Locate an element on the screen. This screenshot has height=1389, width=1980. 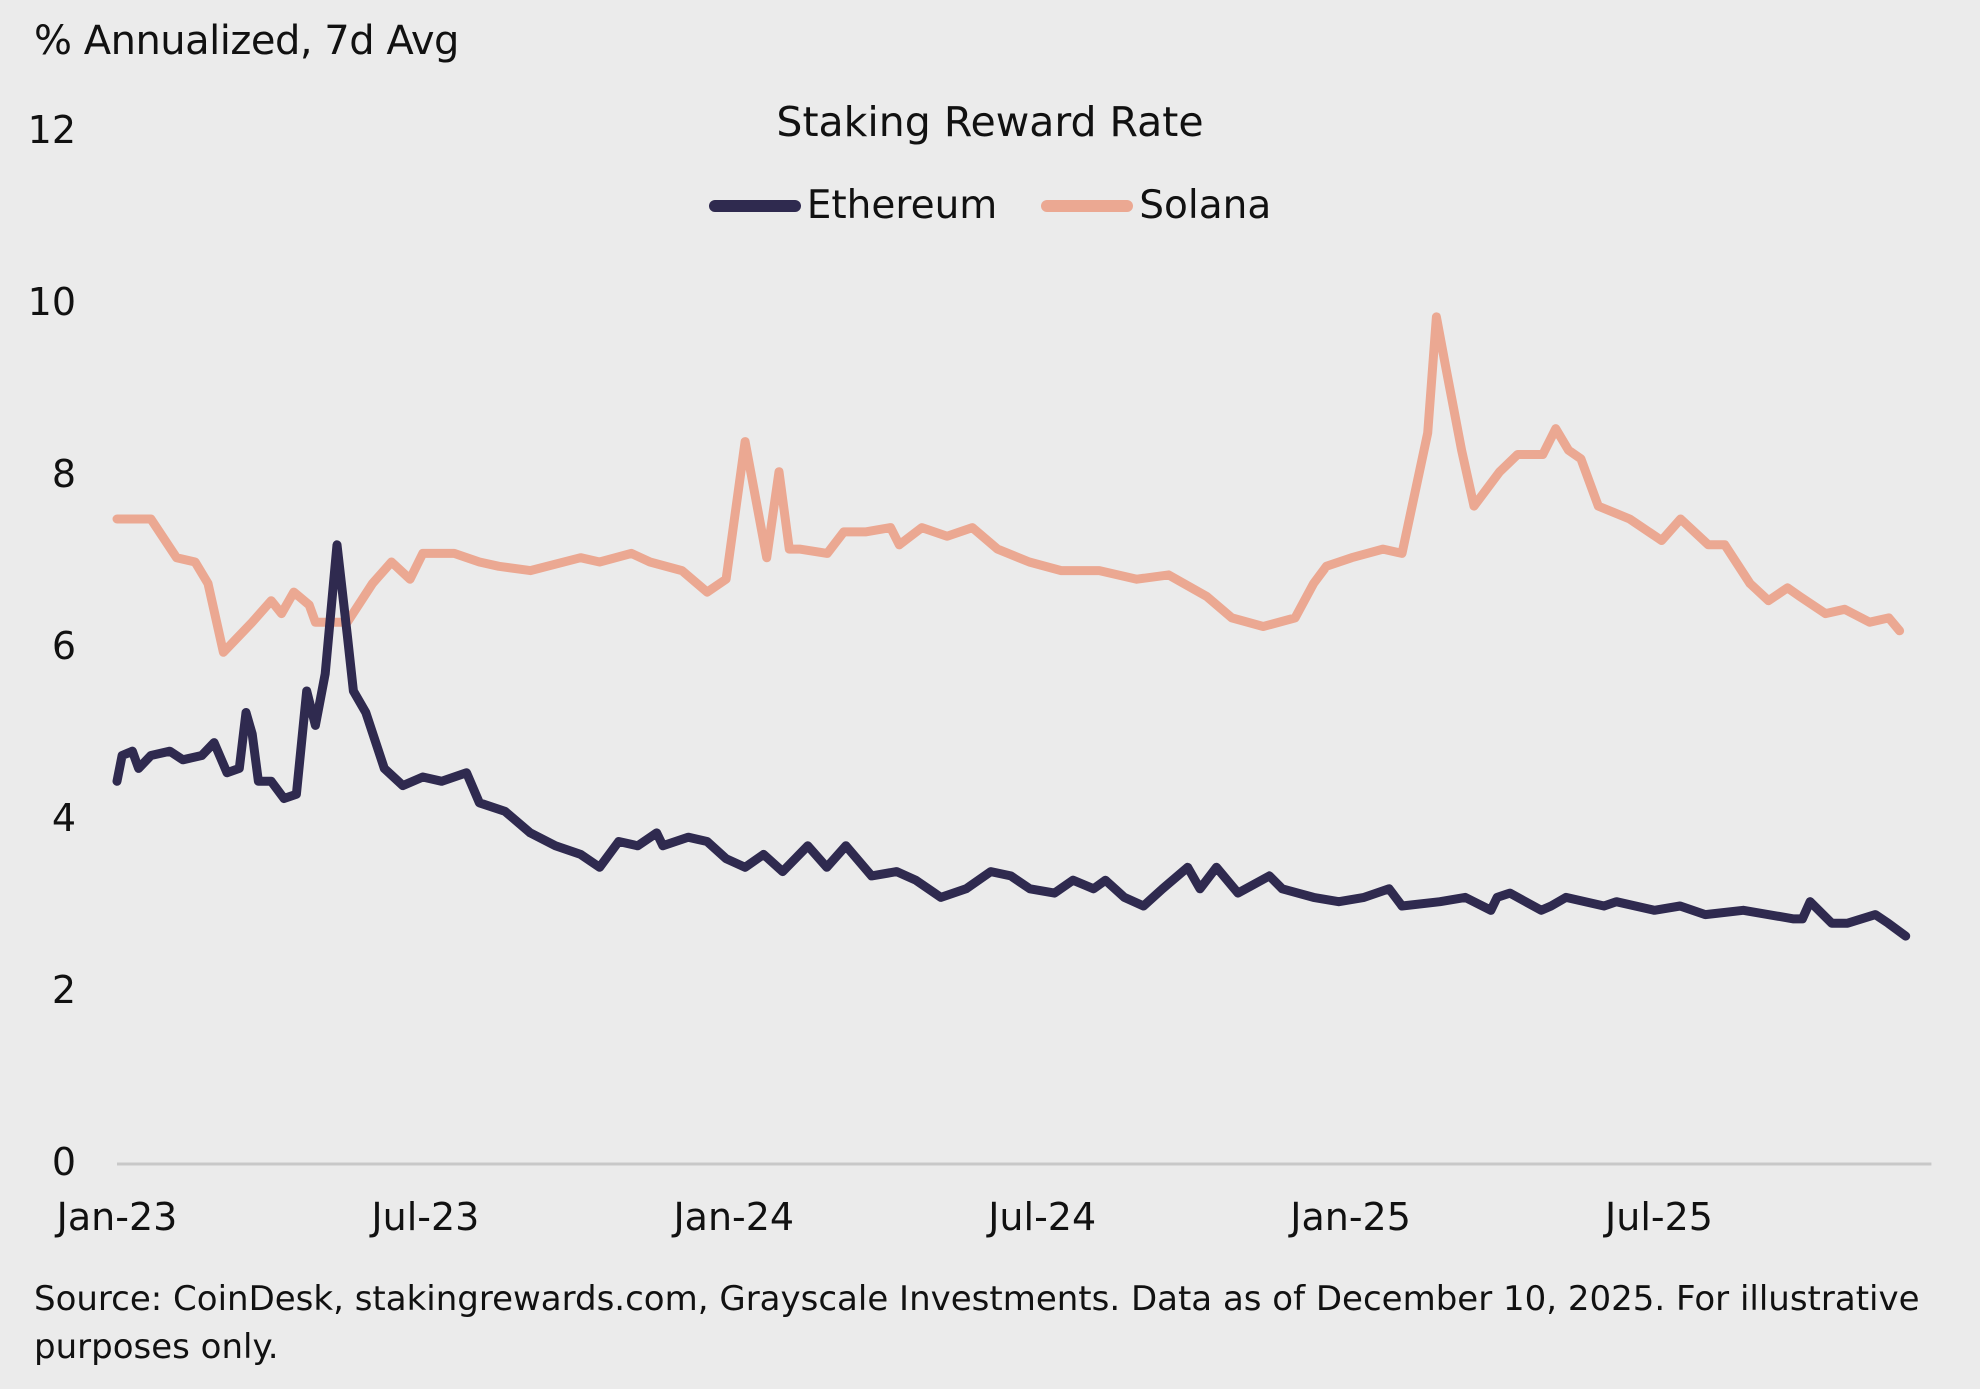
x-tick-label: Jul-25 is located at coordinates (1659, 1217).